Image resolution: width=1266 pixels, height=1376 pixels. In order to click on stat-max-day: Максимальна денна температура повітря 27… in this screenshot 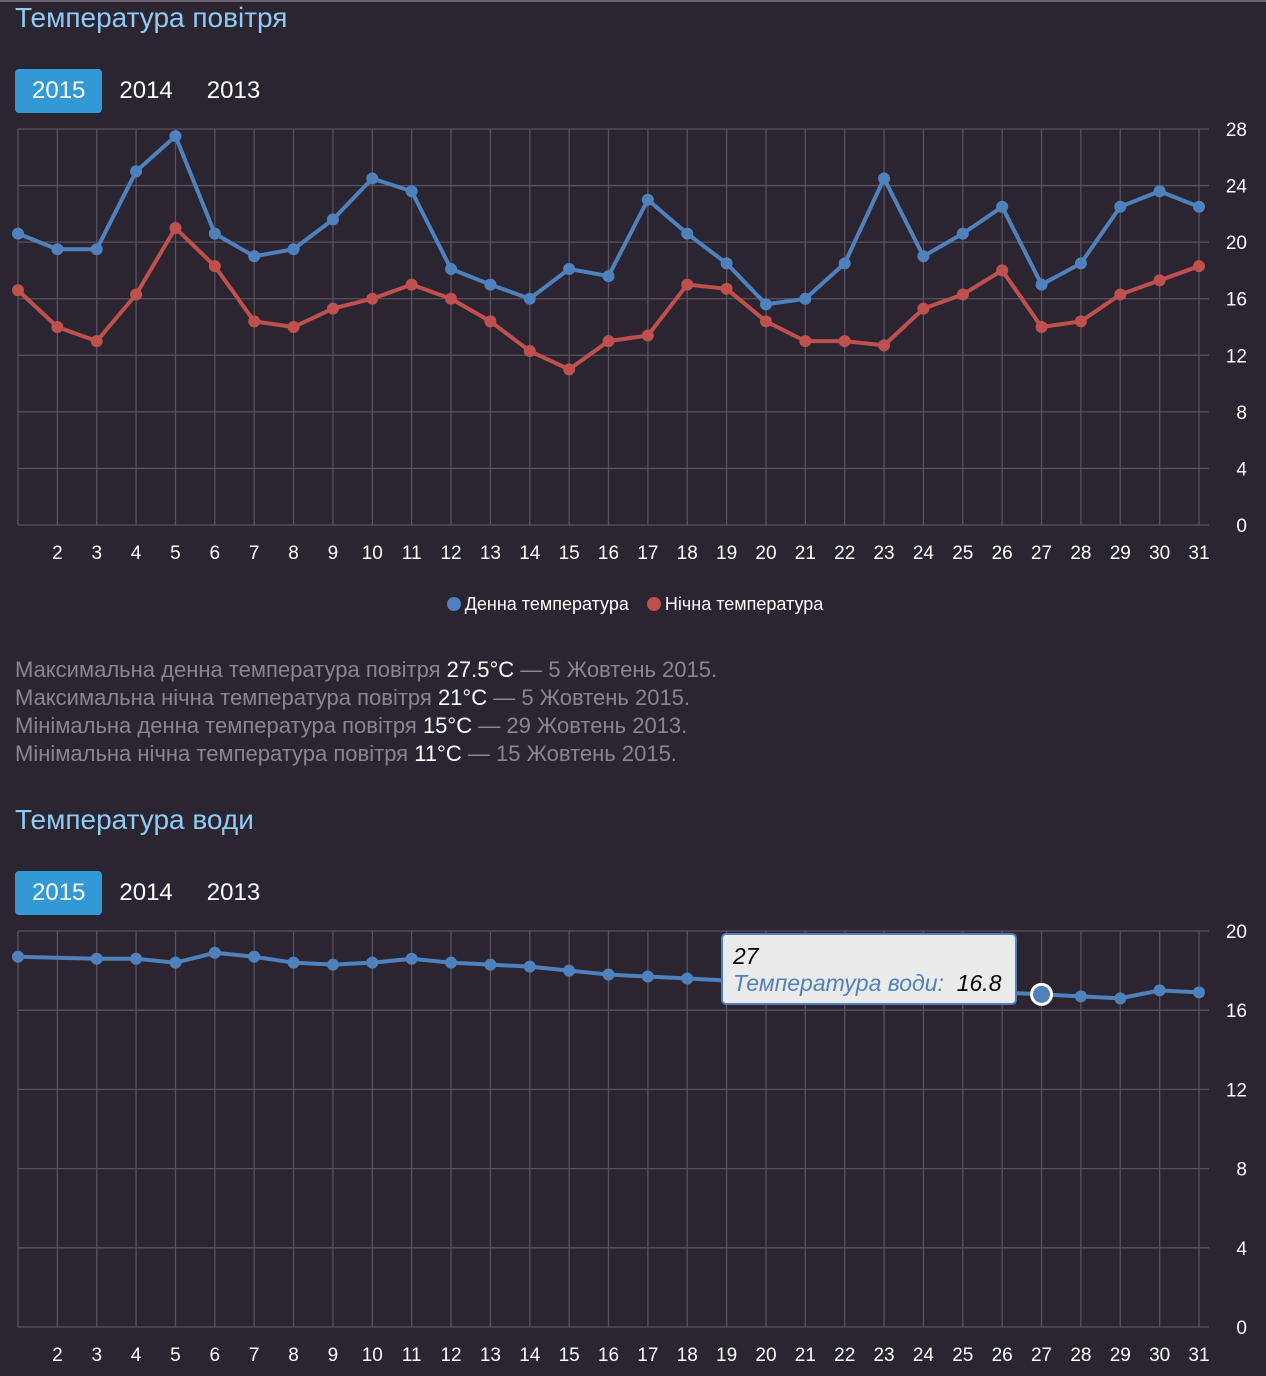, I will do `click(366, 670)`.